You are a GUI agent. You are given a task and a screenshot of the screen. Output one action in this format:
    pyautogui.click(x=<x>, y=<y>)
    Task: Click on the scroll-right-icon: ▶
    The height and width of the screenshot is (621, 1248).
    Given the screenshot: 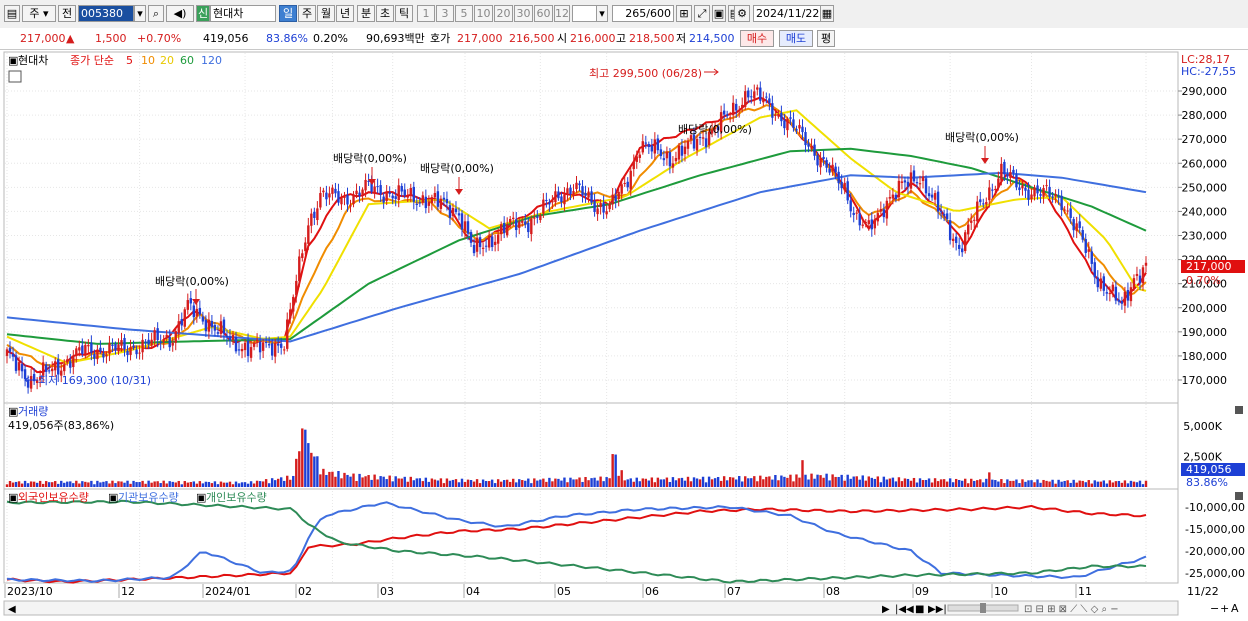 What is the action you would take?
    pyautogui.click(x=886, y=609)
    